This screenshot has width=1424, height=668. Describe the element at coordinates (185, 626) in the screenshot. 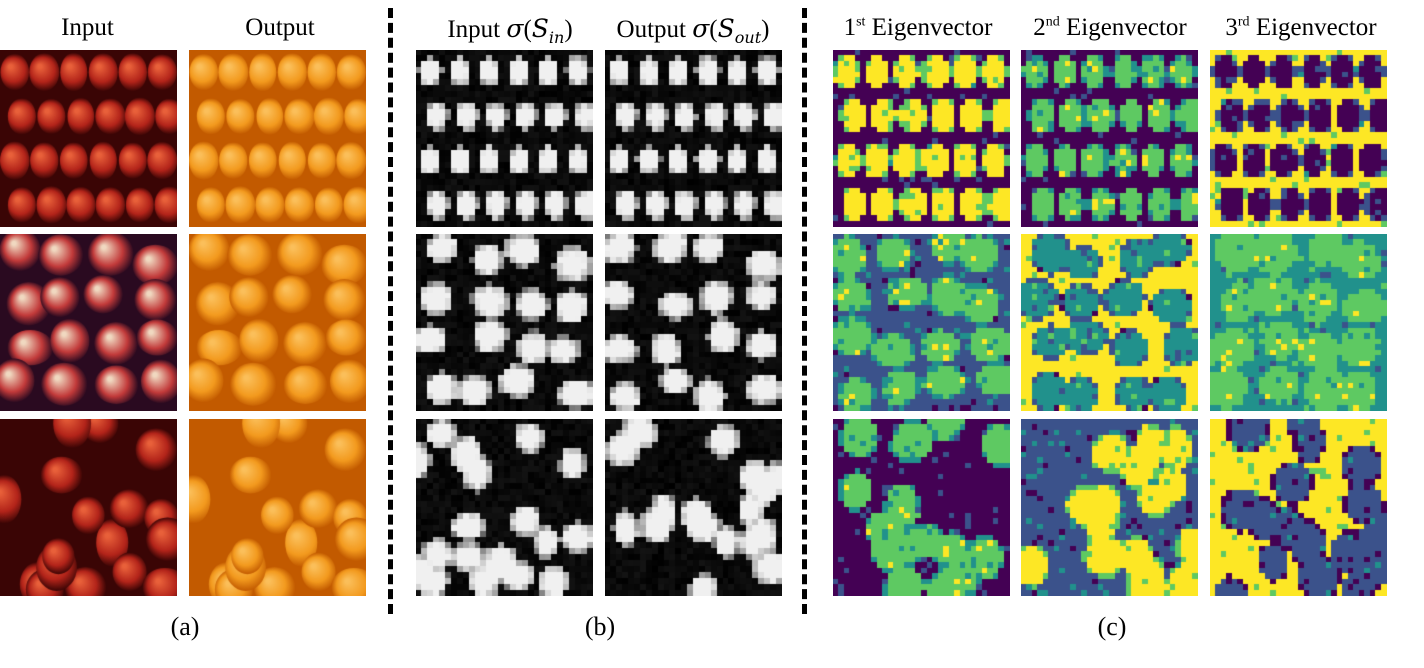

I see `caption-a: (a)` at that location.